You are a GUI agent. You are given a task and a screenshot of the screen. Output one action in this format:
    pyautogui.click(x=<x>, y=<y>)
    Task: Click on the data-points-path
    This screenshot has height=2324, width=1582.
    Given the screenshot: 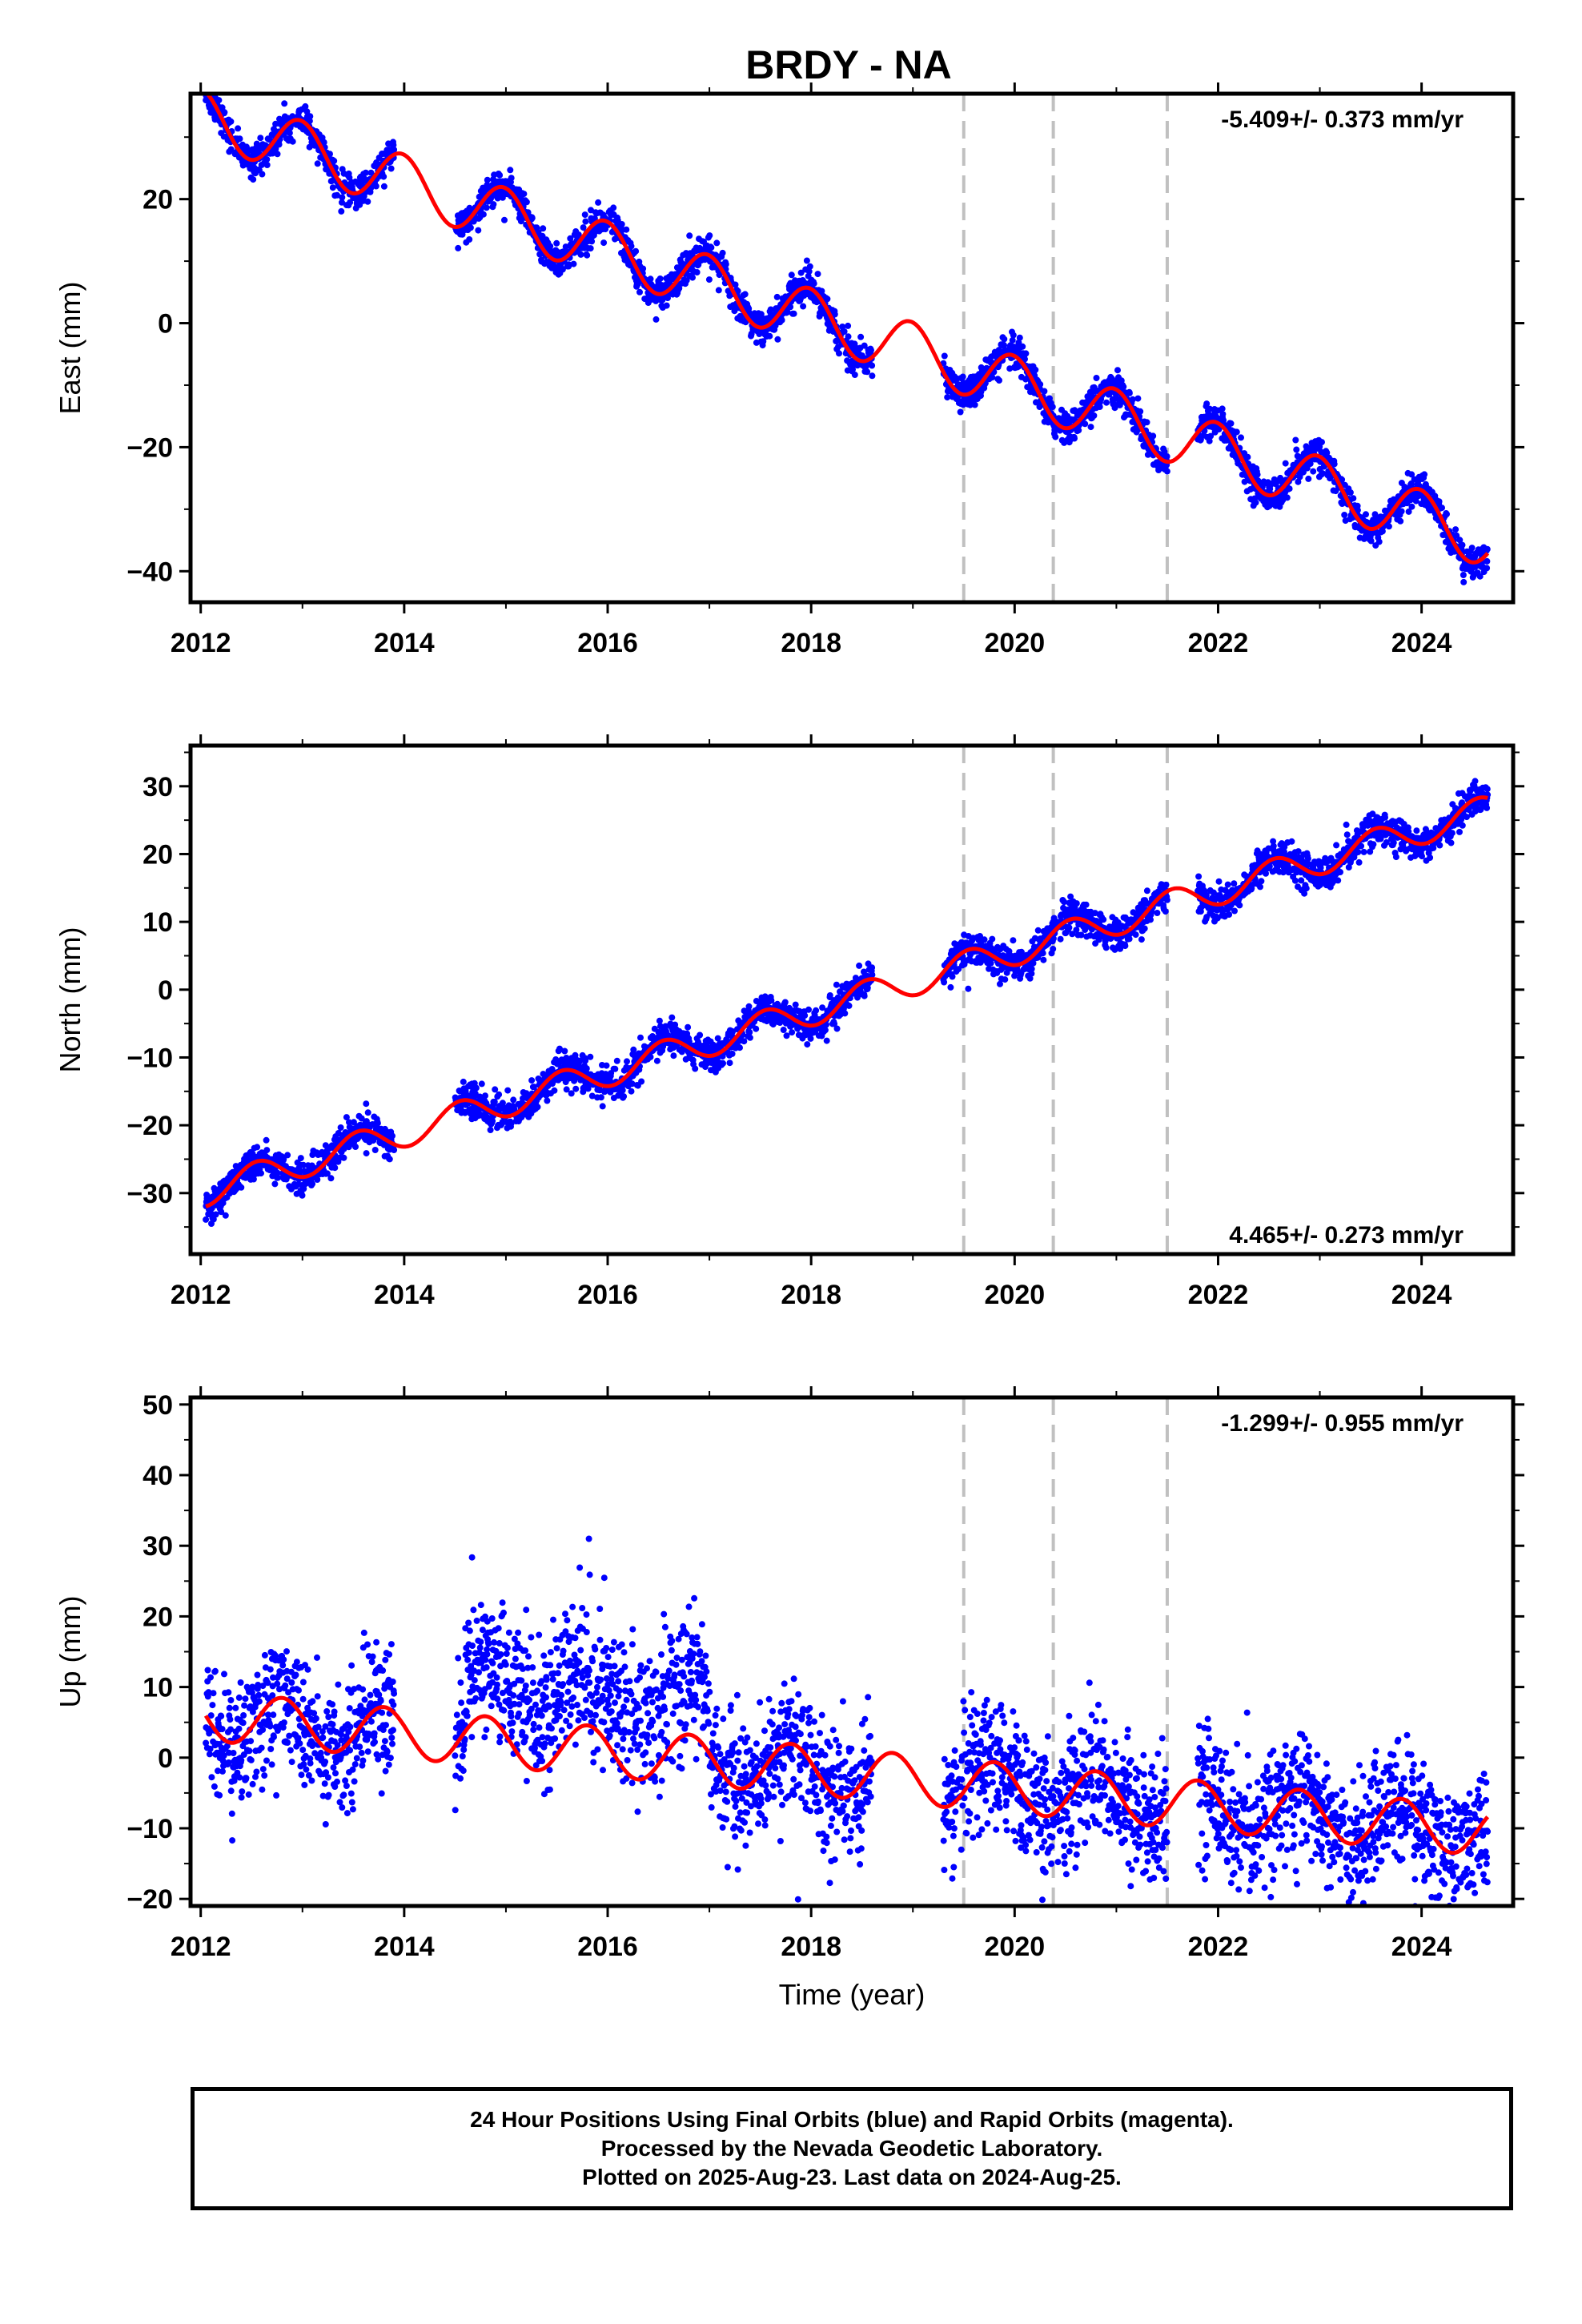 What is the action you would take?
    pyautogui.click(x=847, y=1720)
    